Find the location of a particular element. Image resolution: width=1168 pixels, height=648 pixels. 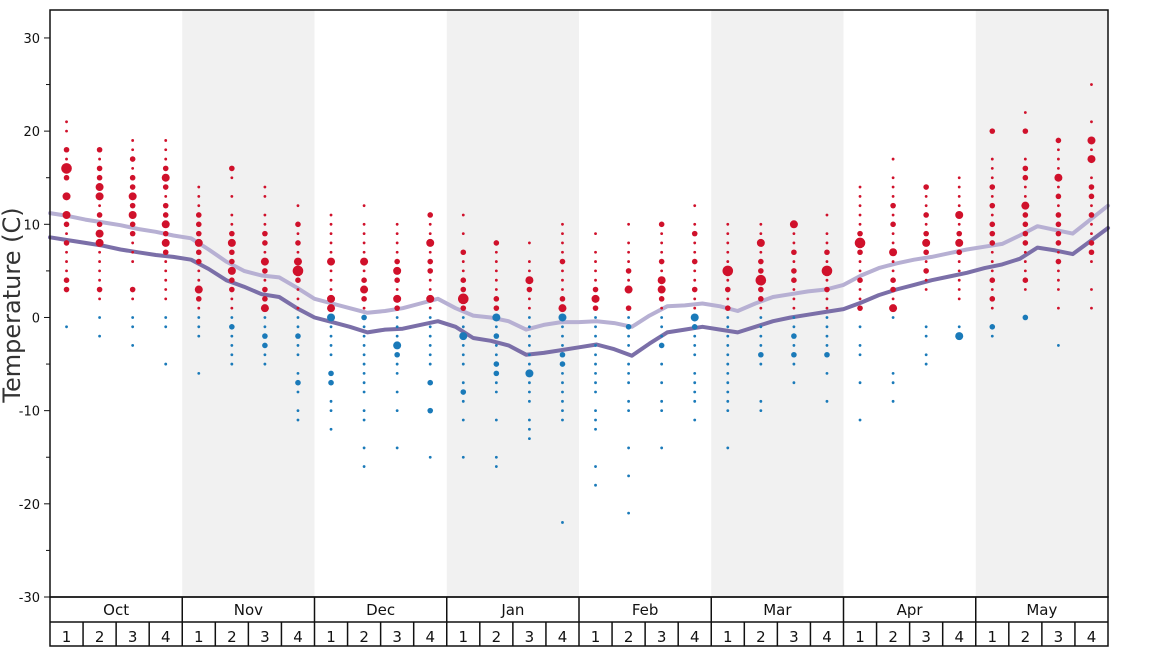

month-label: Oct is located at coordinates (116, 610).